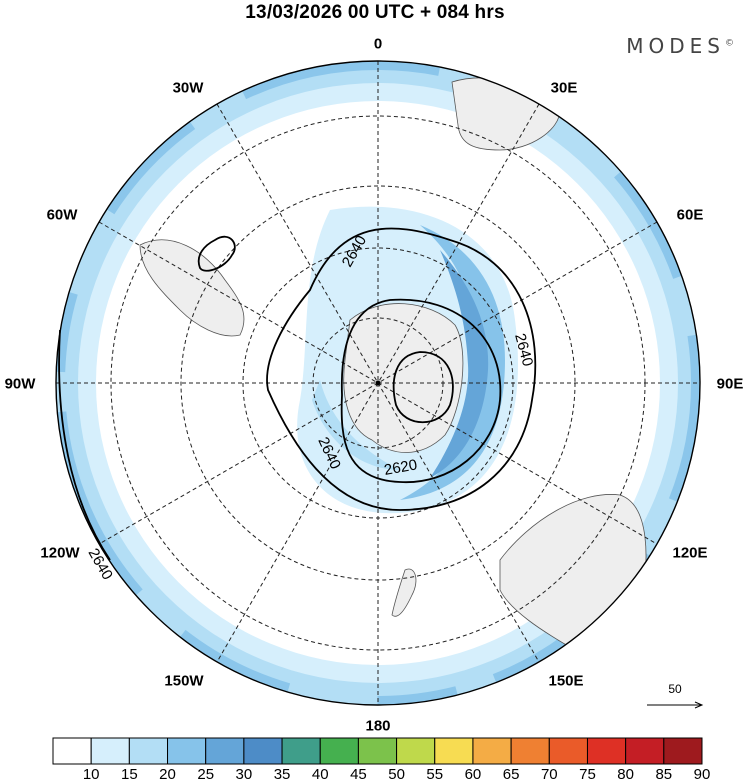  What do you see at coordinates (675, 705) in the screenshot?
I see `vector-reference-arrow` at bounding box center [675, 705].